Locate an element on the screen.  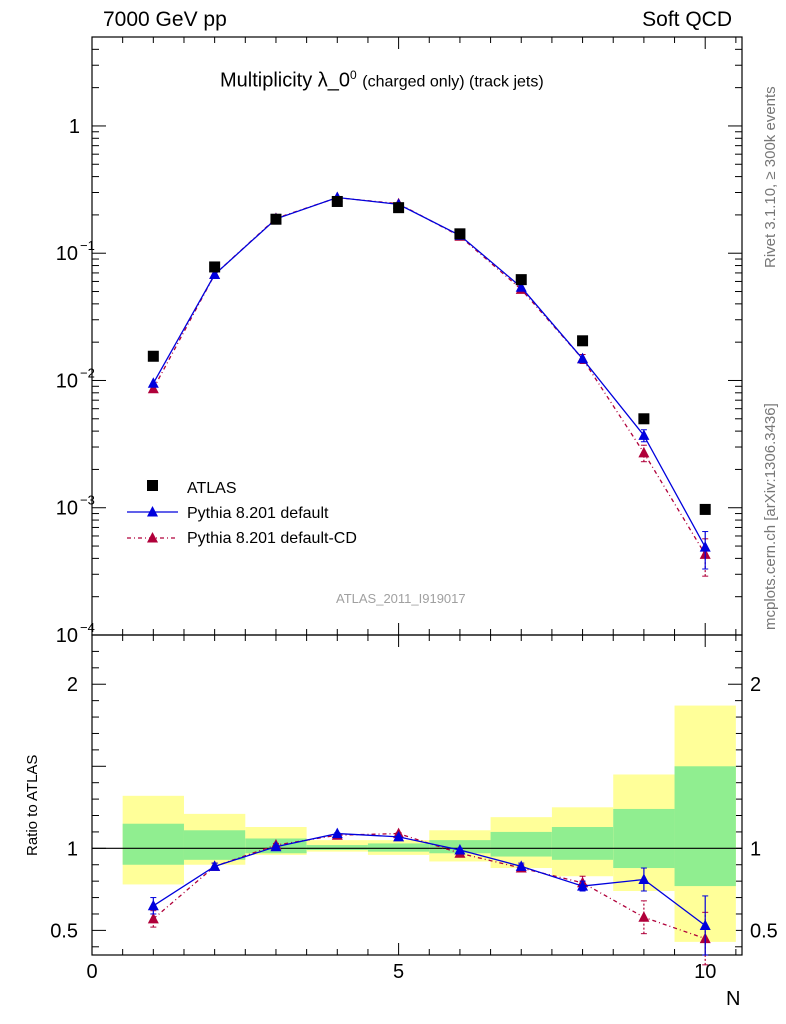
ratio-pythia-cd-line is located at coordinates (429, 886).